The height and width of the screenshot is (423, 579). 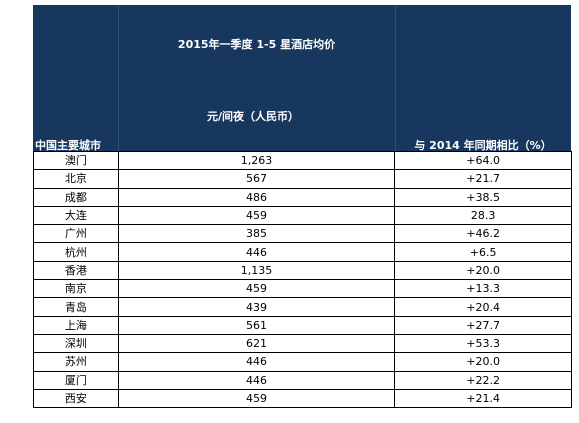 I want to click on table-row: 青岛 439 +20.4, so click(x=302, y=307).